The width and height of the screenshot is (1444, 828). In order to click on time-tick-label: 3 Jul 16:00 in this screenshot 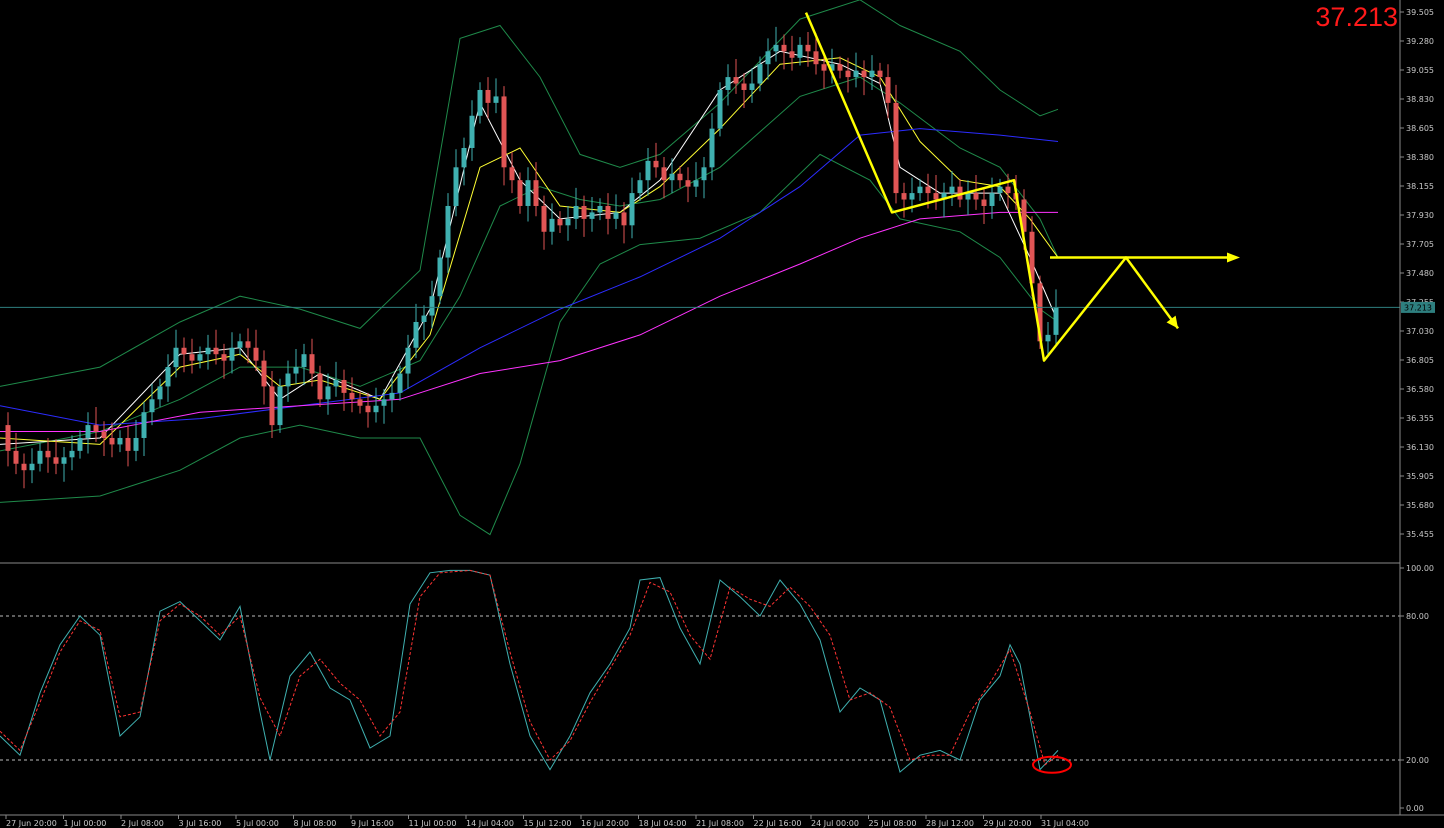, I will do `click(200, 823)`.